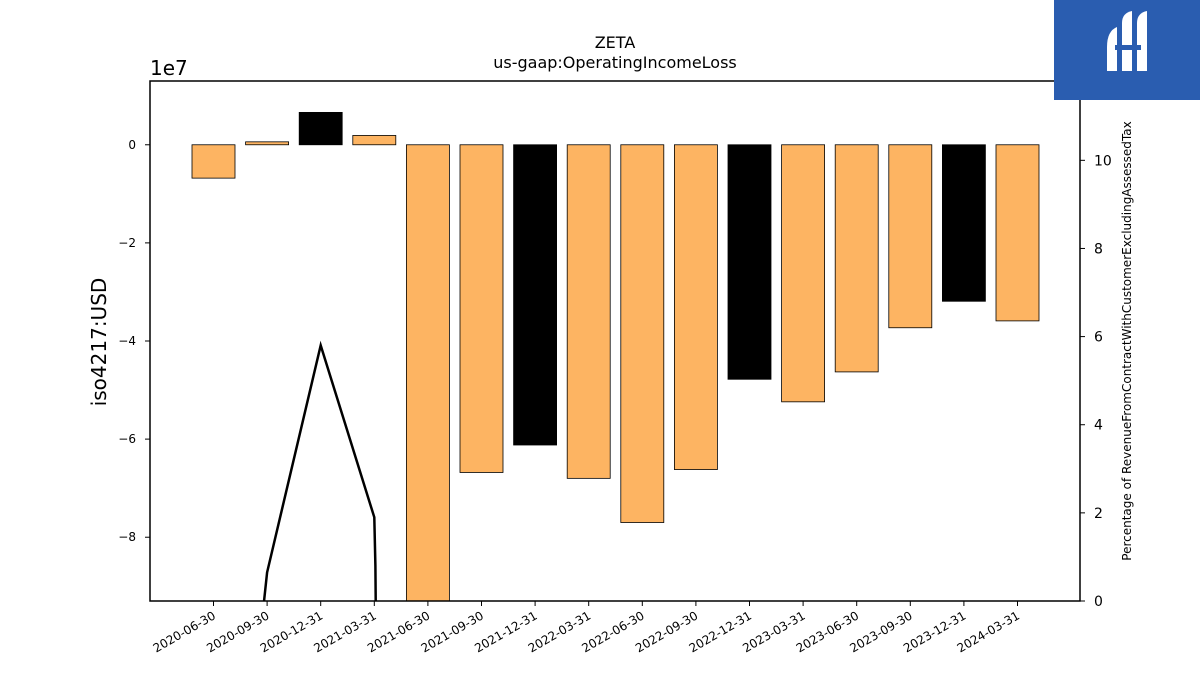 The width and height of the screenshot is (1200, 675). What do you see at coordinates (132, 145) in the screenshot?
I see `y-tick-label: 0` at bounding box center [132, 145].